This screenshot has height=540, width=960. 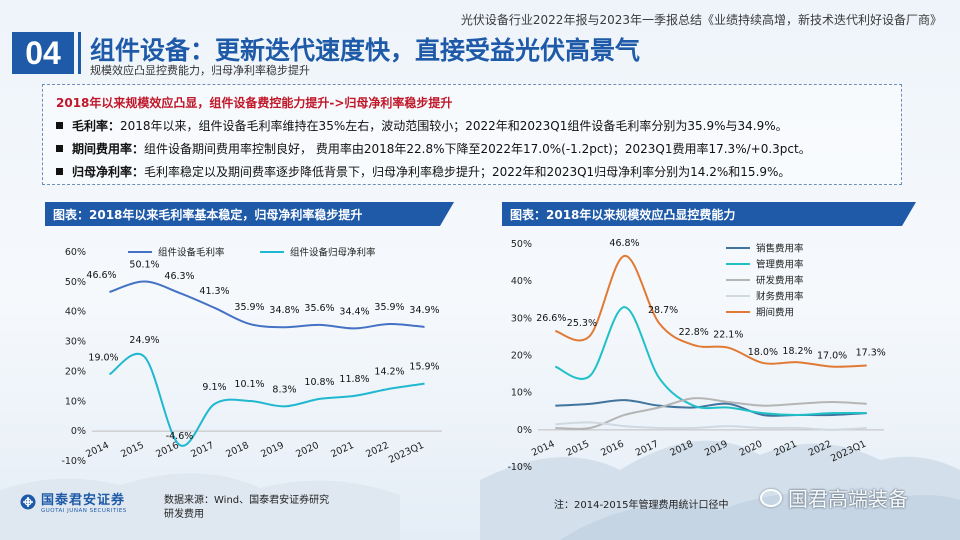 I want to click on data-label: 34.9%, so click(x=424, y=310).